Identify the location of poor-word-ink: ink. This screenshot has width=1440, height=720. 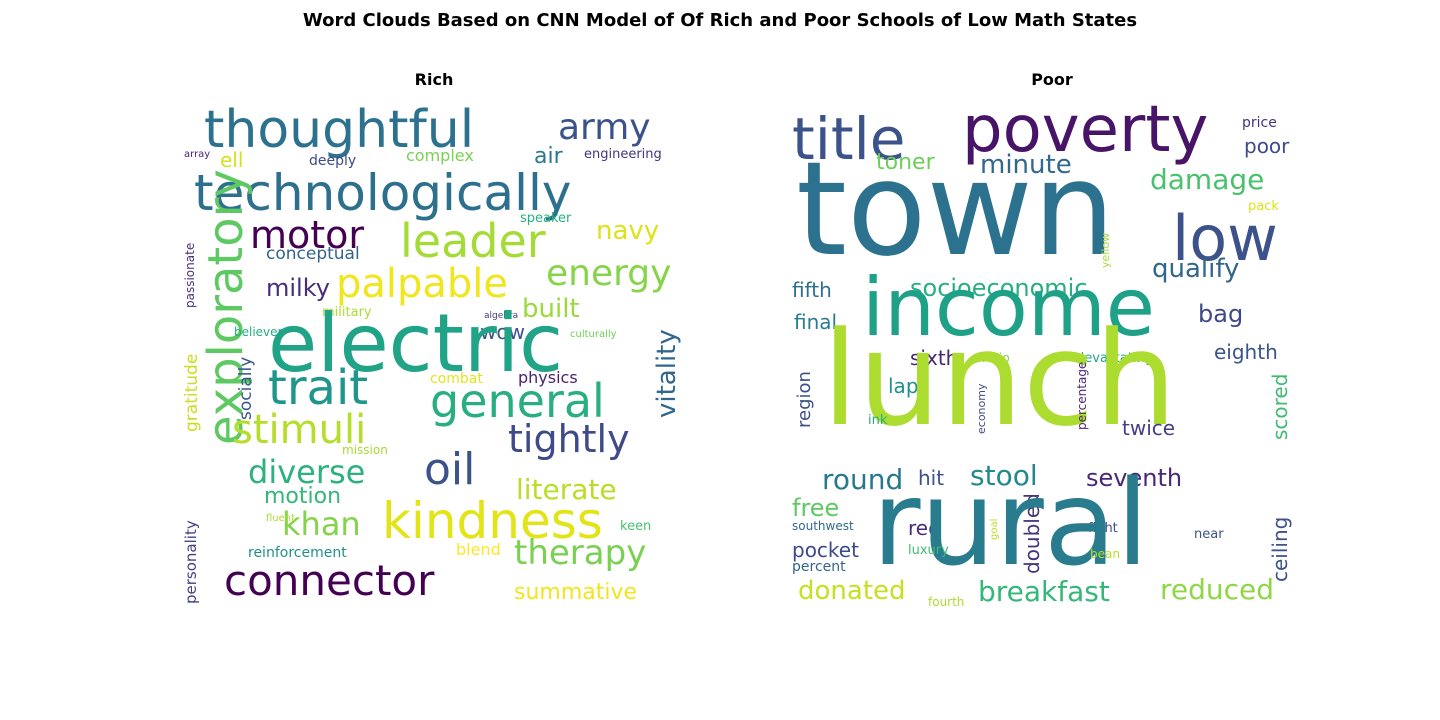
(878, 420).